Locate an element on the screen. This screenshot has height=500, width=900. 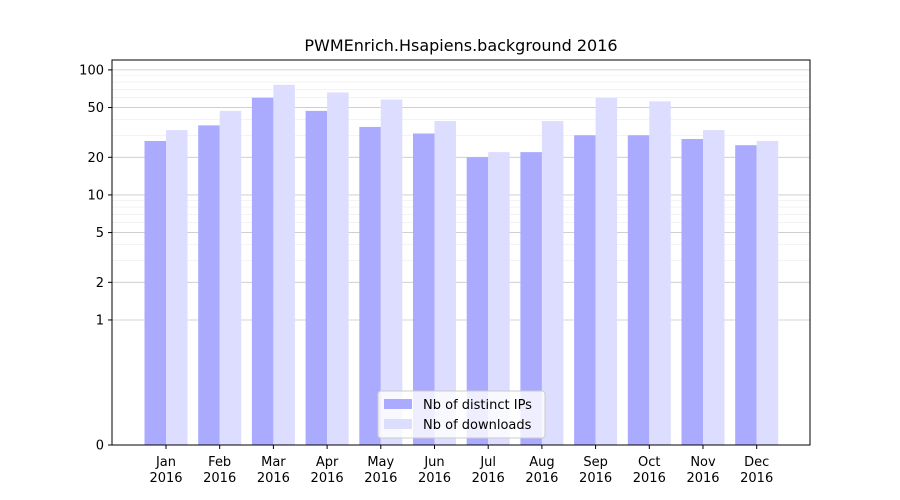
x-tick-label-month: Dec is located at coordinates (756, 462).